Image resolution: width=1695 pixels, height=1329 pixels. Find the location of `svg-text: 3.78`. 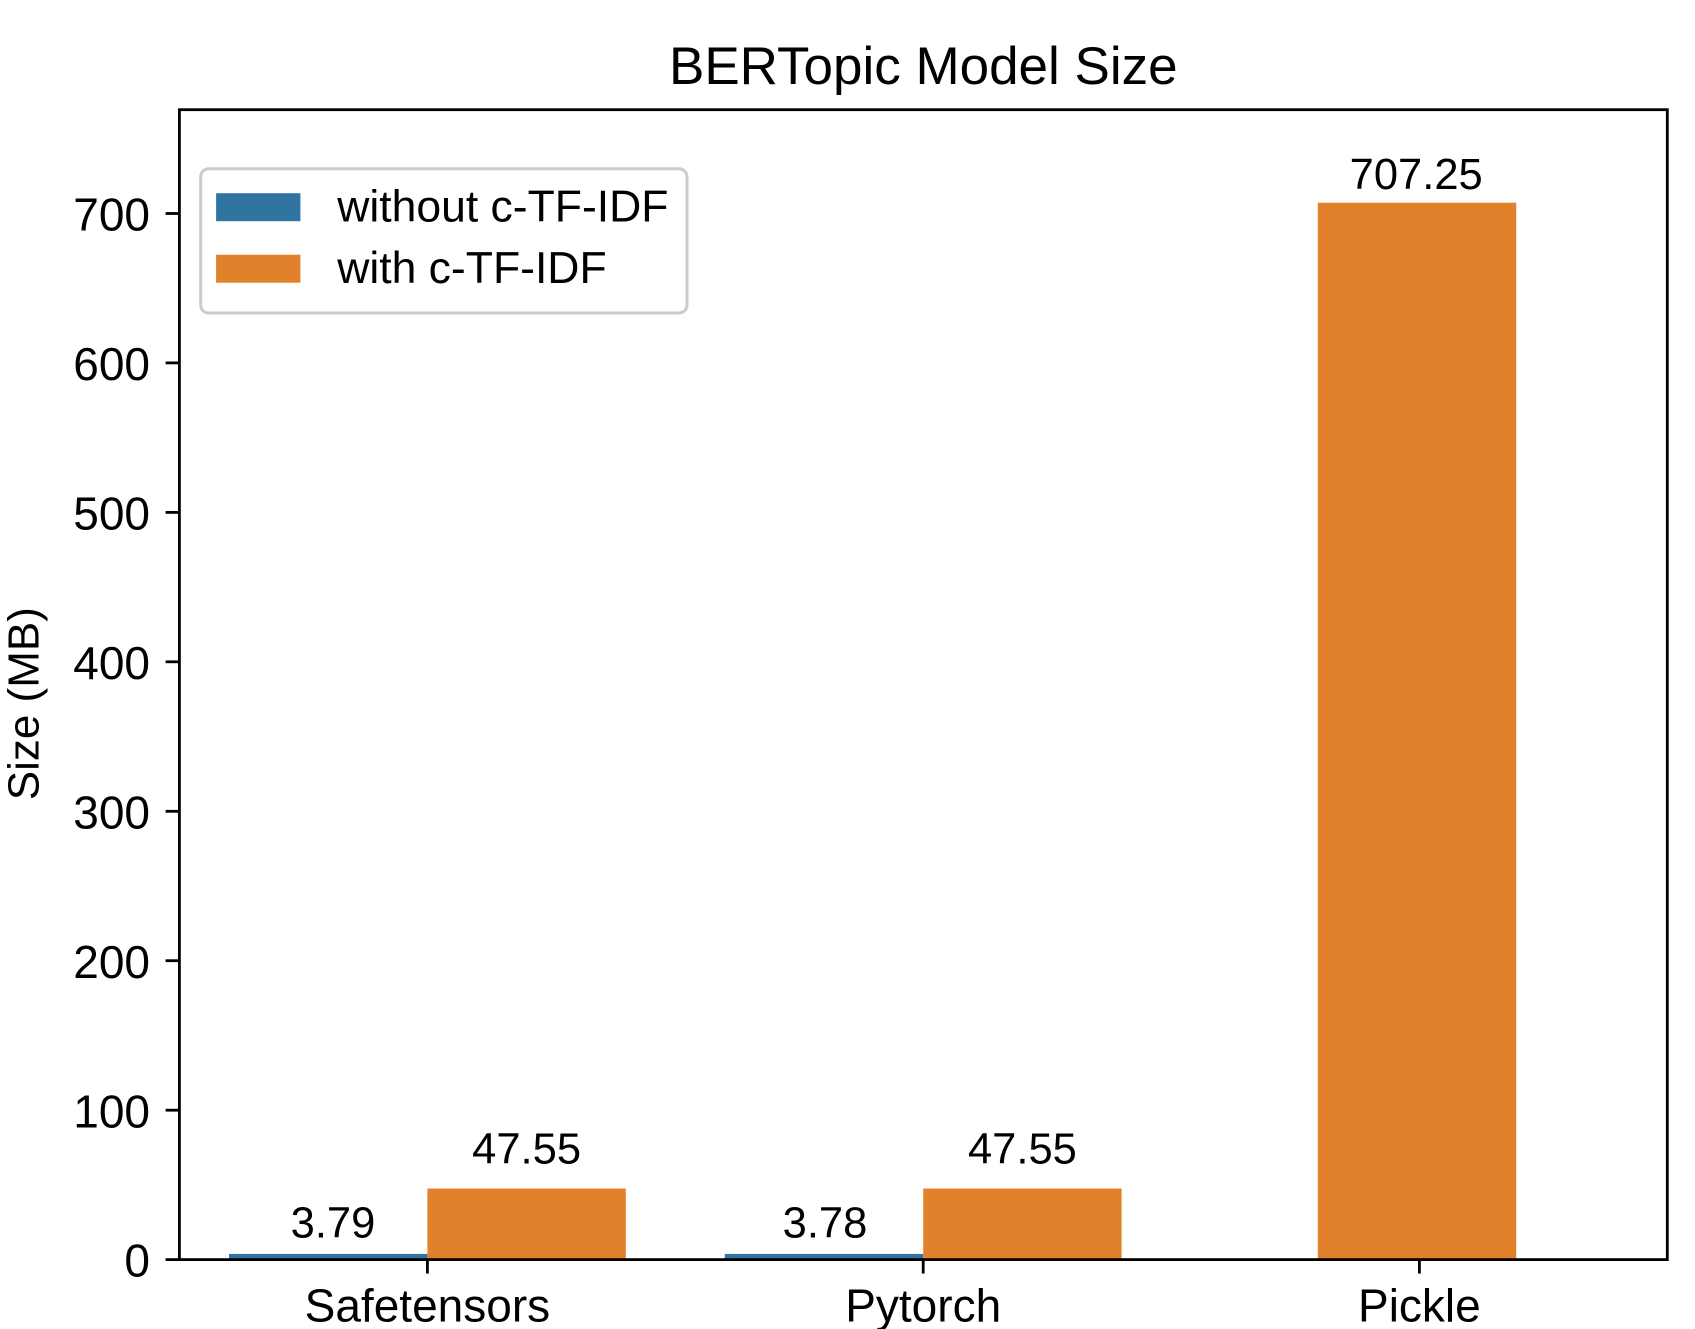

svg-text: 3.78 is located at coordinates (825, 1223).